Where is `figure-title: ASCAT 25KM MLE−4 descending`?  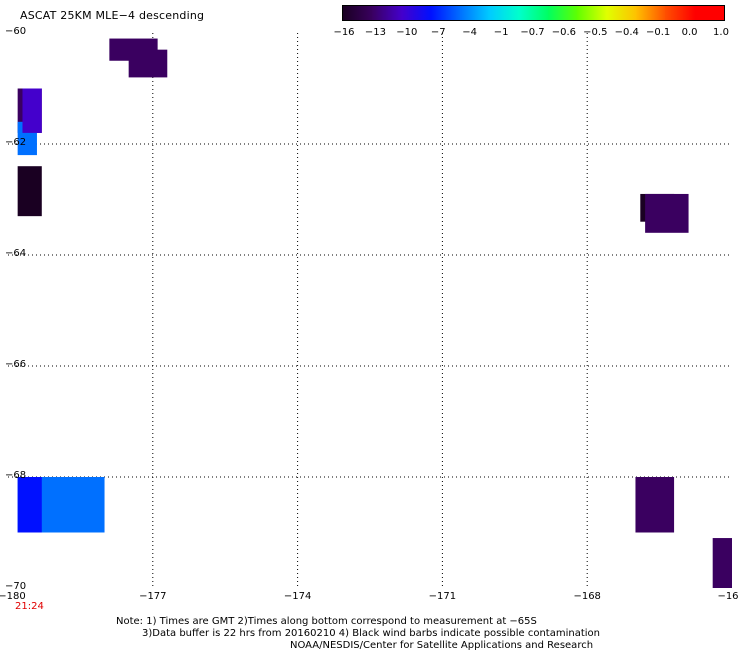
figure-title: ASCAT 25KM MLE−4 descending is located at coordinates (112, 15).